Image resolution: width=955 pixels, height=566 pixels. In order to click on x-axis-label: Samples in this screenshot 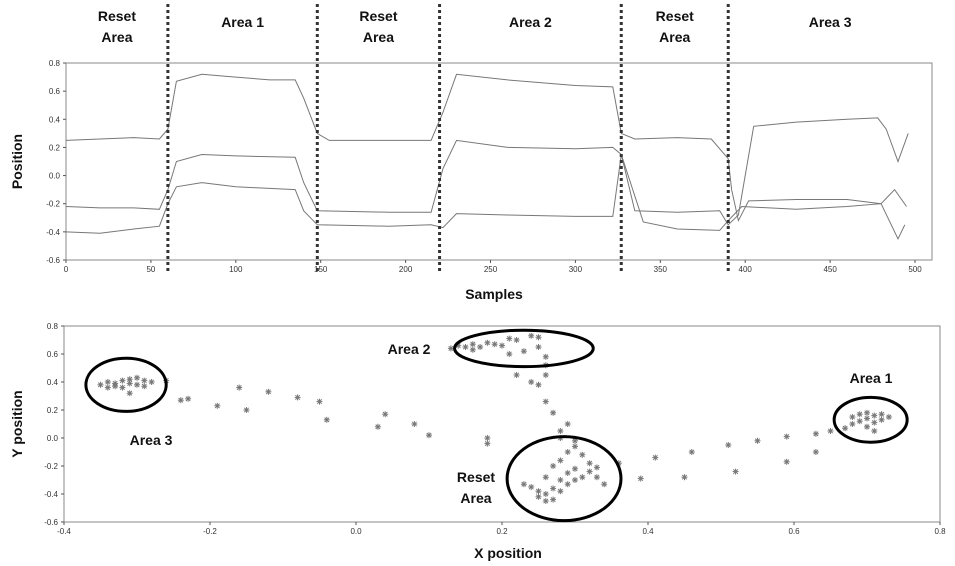, I will do `click(494, 294)`.